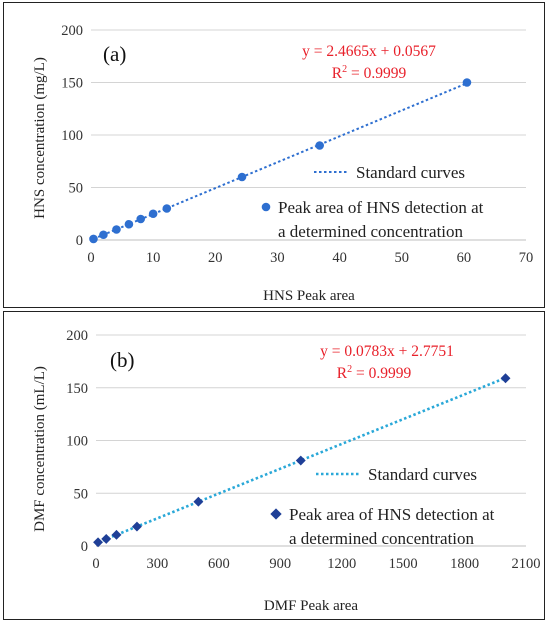  What do you see at coordinates (311, 606) in the screenshot?
I see `chart-b-x-axis-title: DMF Peak area` at bounding box center [311, 606].